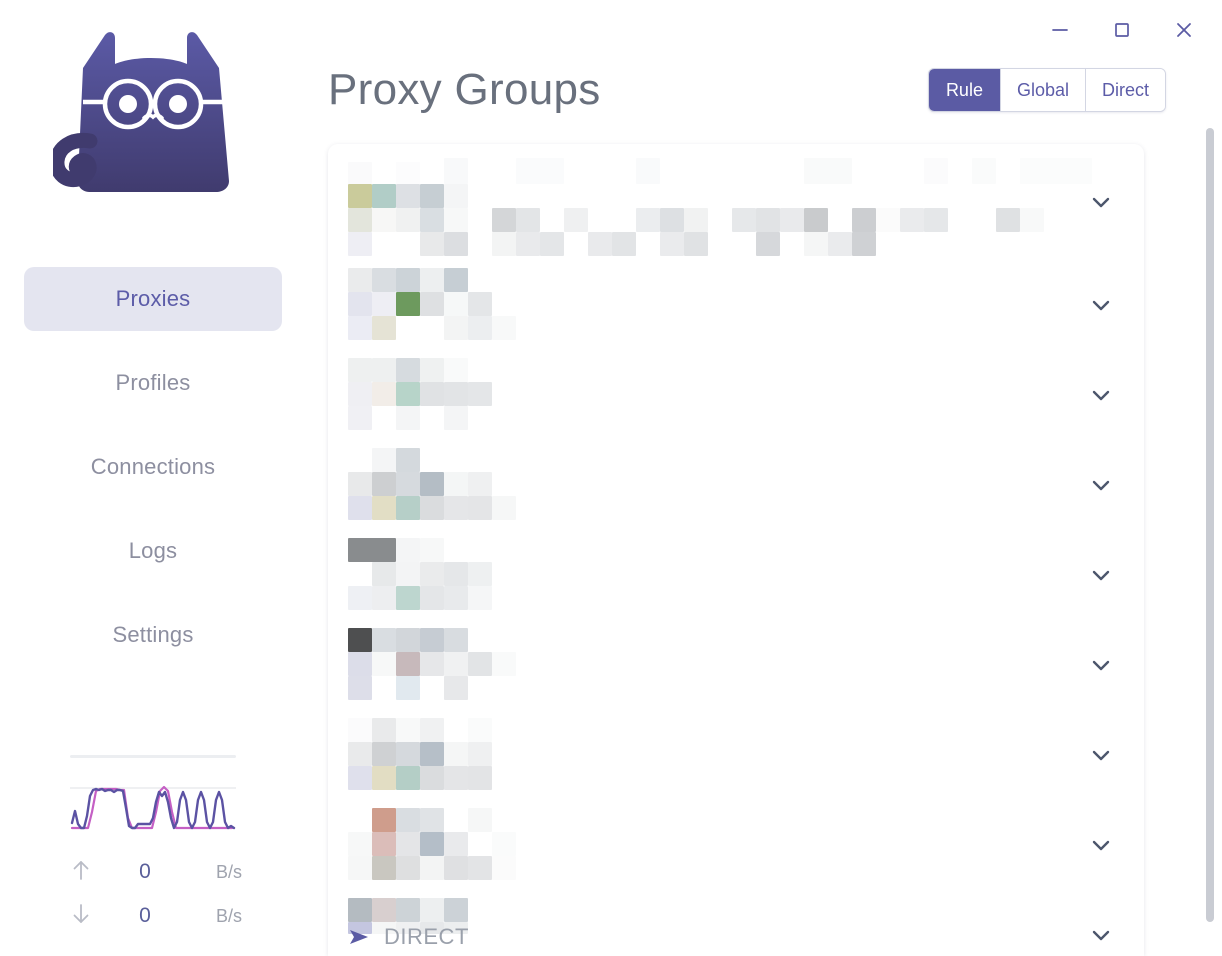 This screenshot has height=956, width=1222. I want to click on sidebar-item-label: Proxies, so click(153, 298).